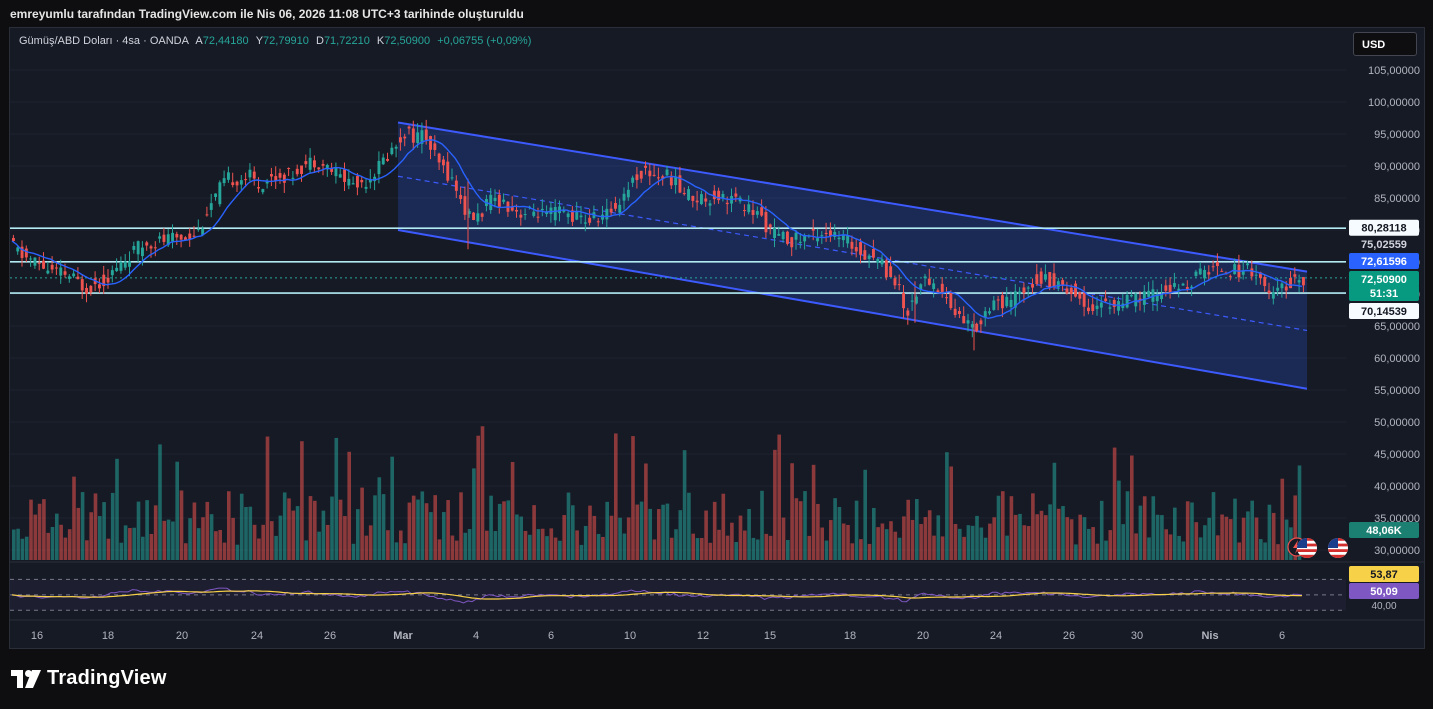  What do you see at coordinates (1384, 293) in the screenshot?
I see `price-badge-countdown: 51:31` at bounding box center [1384, 293].